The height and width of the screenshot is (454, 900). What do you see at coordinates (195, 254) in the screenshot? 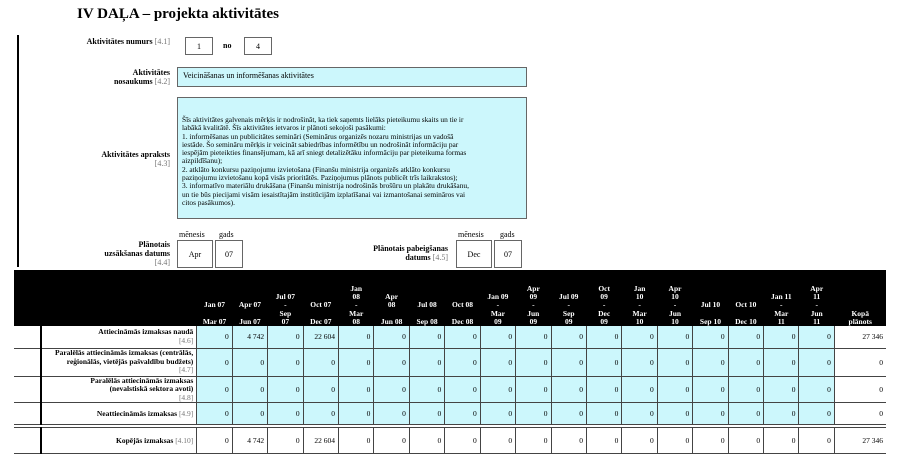
I see `start-month-field: Apr` at bounding box center [195, 254].